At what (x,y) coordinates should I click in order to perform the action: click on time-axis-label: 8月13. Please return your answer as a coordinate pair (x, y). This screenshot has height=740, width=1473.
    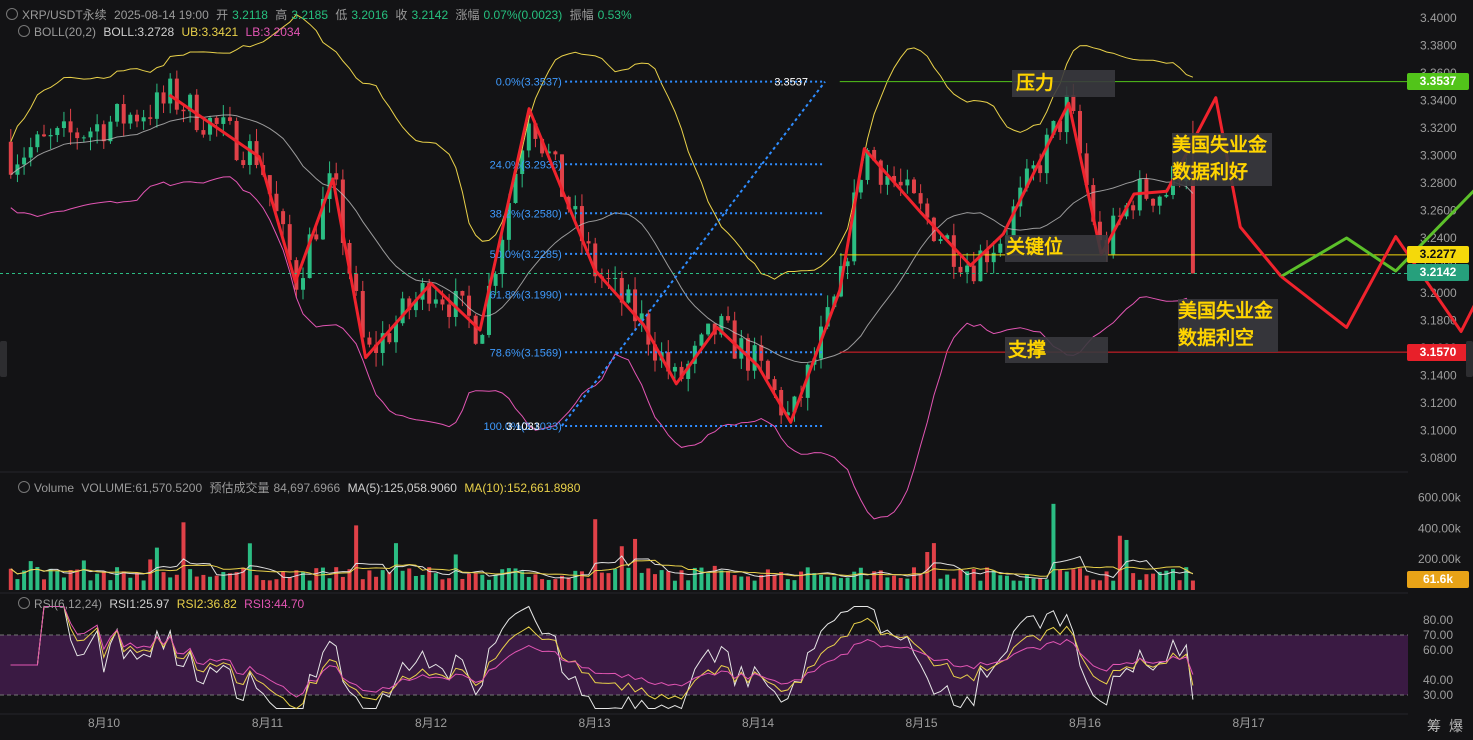
    Looking at the image, I should click on (594, 723).